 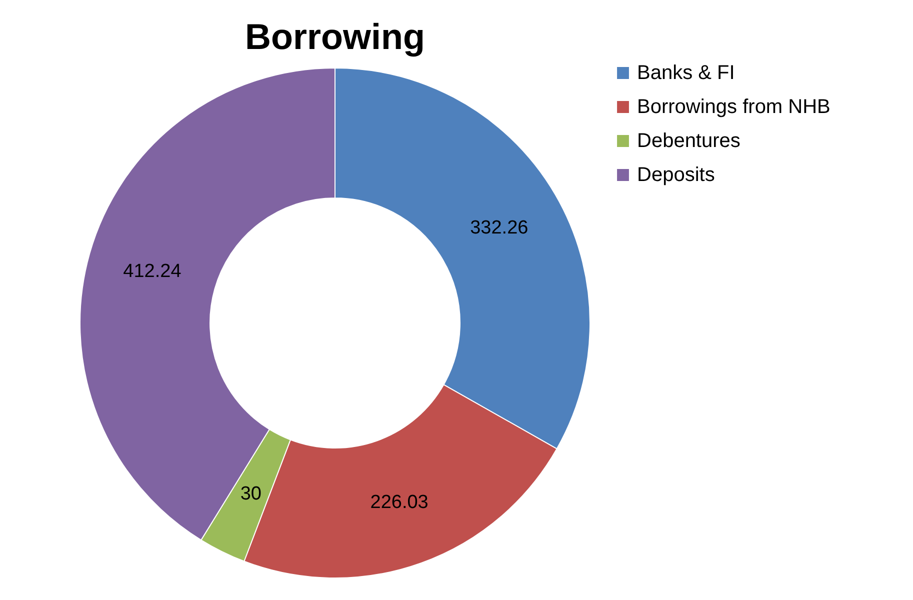 What do you see at coordinates (499, 227) in the screenshot?
I see `data-label: 332.26` at bounding box center [499, 227].